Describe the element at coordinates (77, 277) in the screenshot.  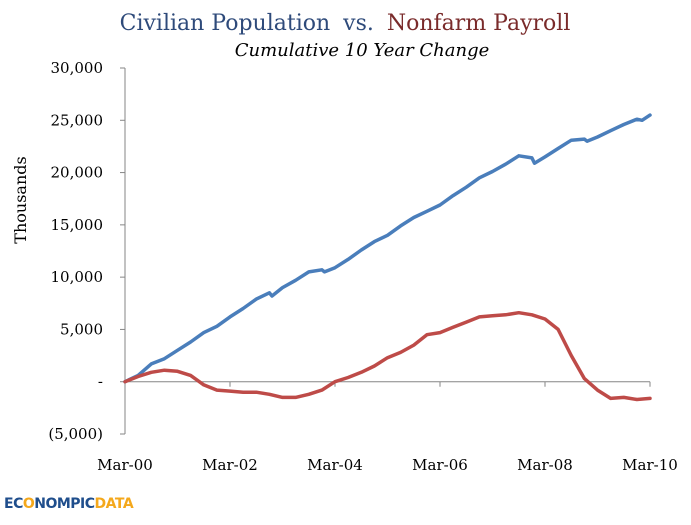
I see `y-tick-label: 10,000` at that location.